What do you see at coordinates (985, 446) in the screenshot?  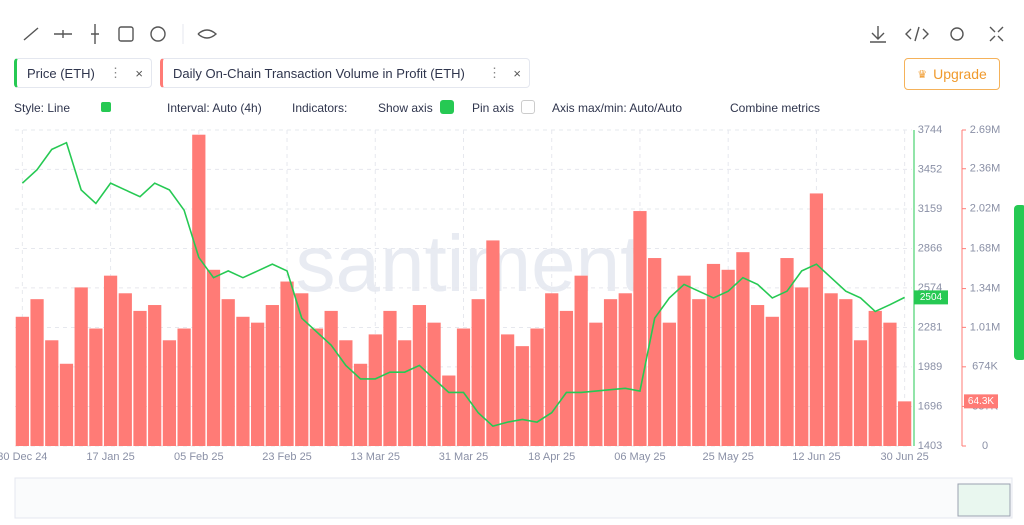 I see `y2-tick-label: 0` at bounding box center [985, 446].